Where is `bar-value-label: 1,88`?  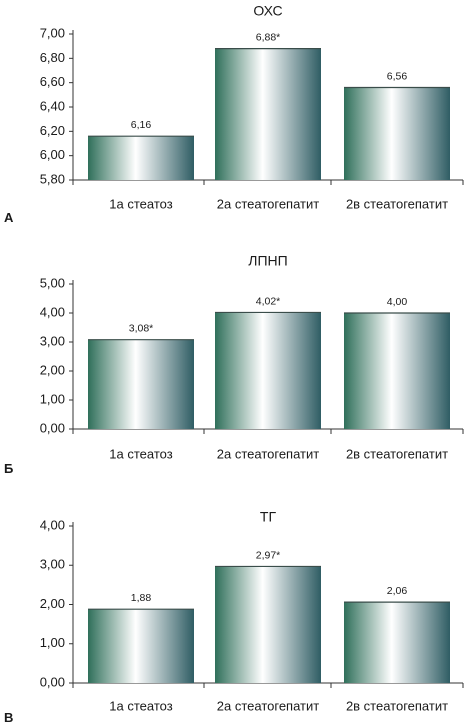
bar-value-label: 1,88 is located at coordinates (141, 598).